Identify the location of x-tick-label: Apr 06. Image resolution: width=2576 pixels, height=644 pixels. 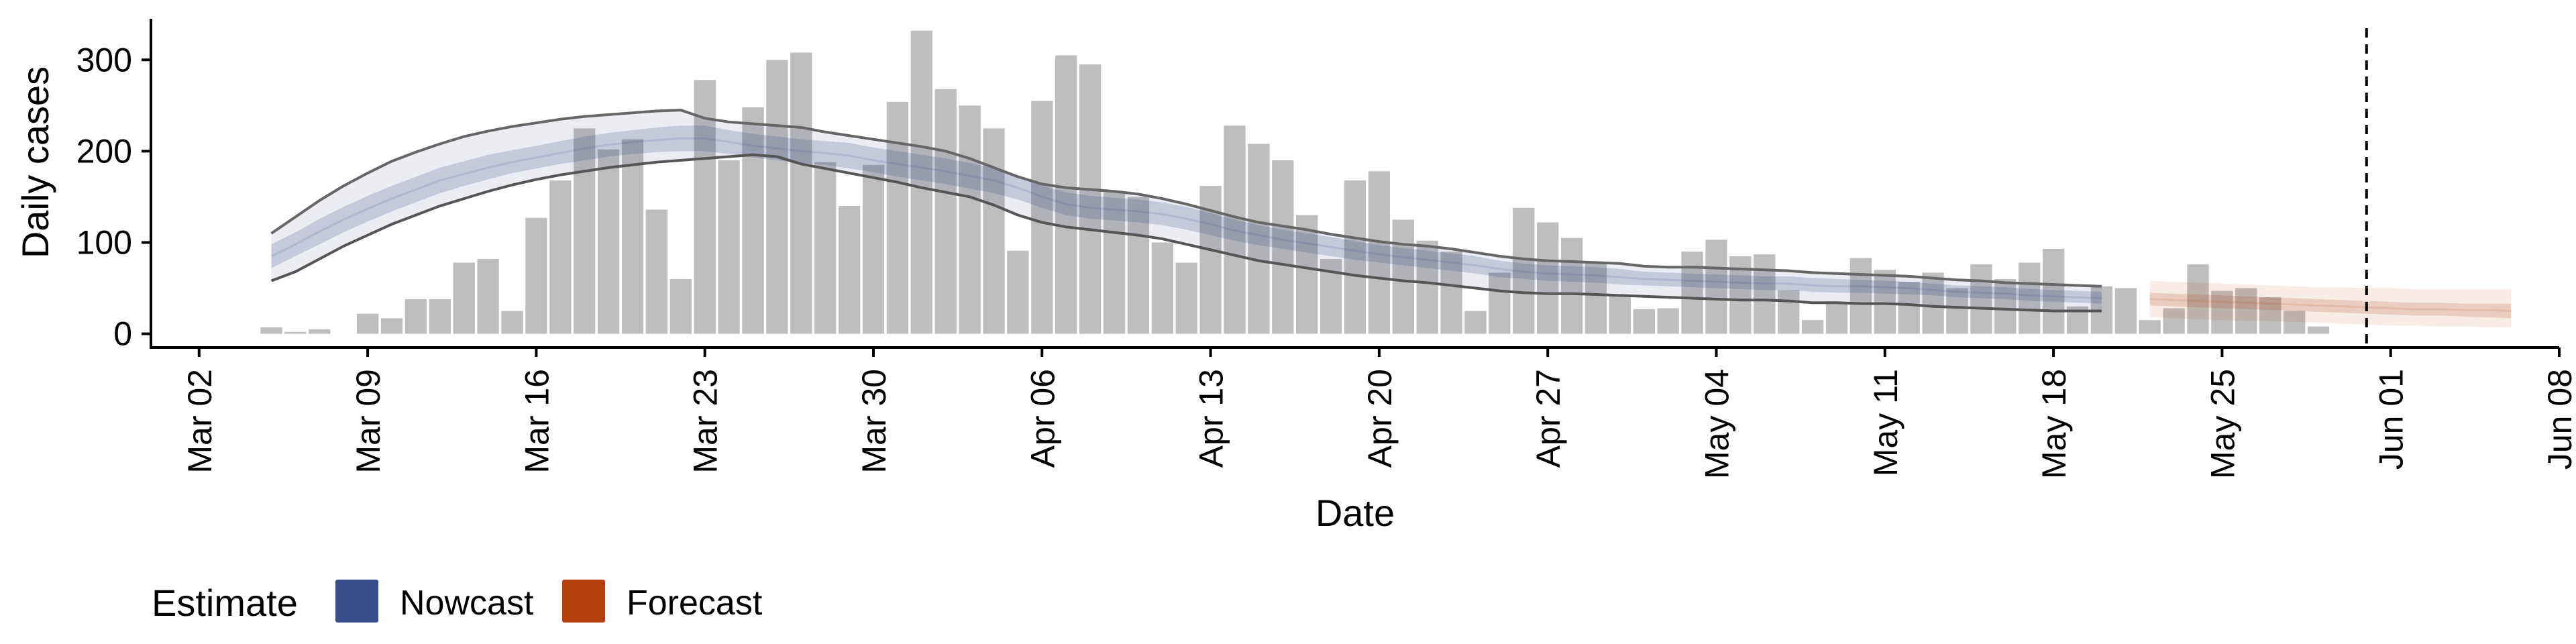
(1042, 418).